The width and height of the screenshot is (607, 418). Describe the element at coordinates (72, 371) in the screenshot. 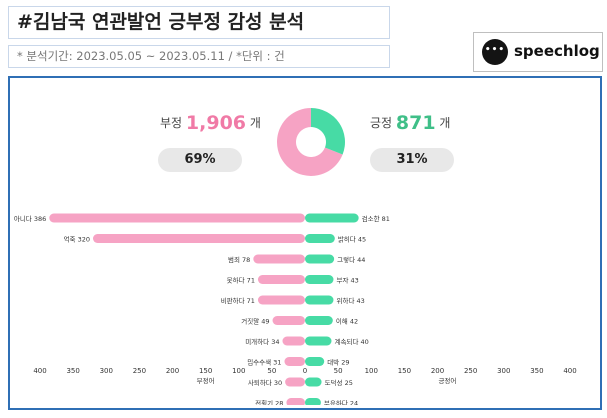

I see `x-tick-label-negative: 350` at that location.